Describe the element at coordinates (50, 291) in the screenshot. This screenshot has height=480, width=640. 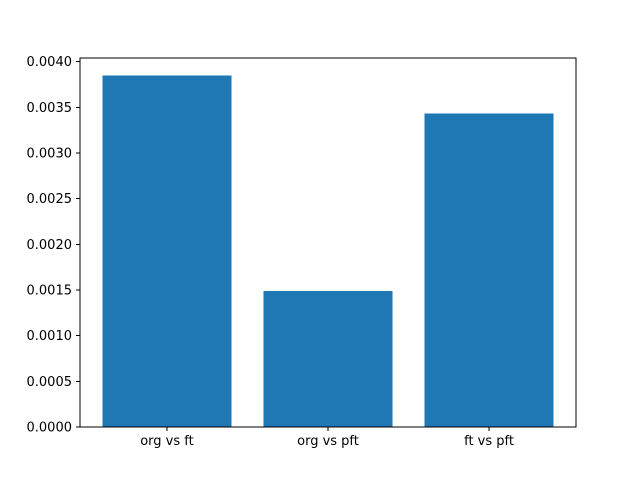
I see `y-tick-label: 0.0015` at that location.